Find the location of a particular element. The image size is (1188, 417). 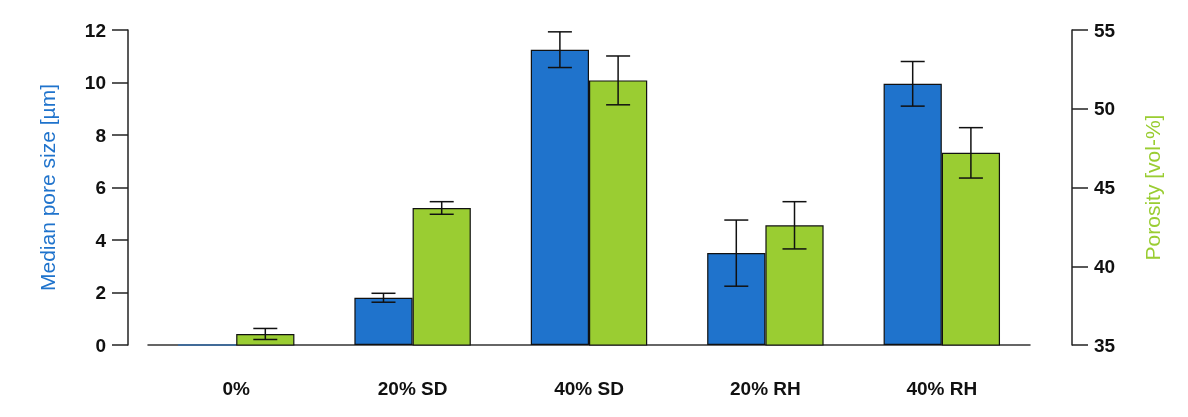

x-tick-label: 40% SD is located at coordinates (589, 388).